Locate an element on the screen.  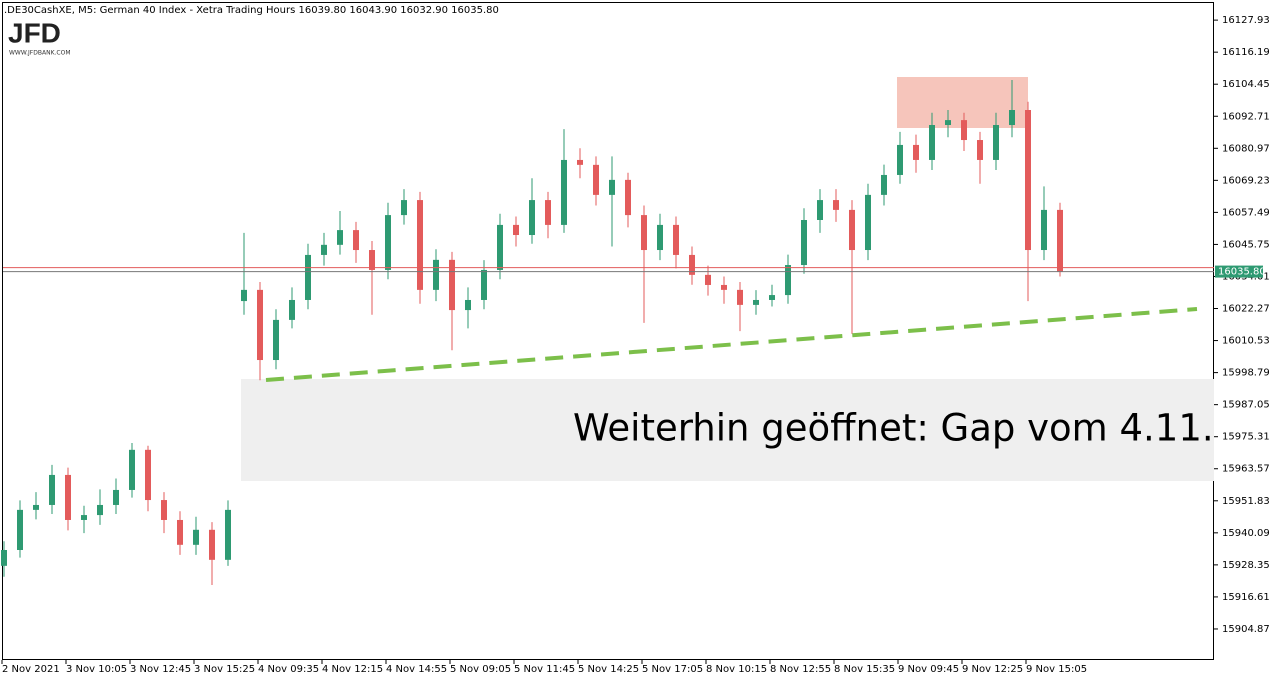
y-tick-label: 15987.05 is located at coordinates (1246, 405).